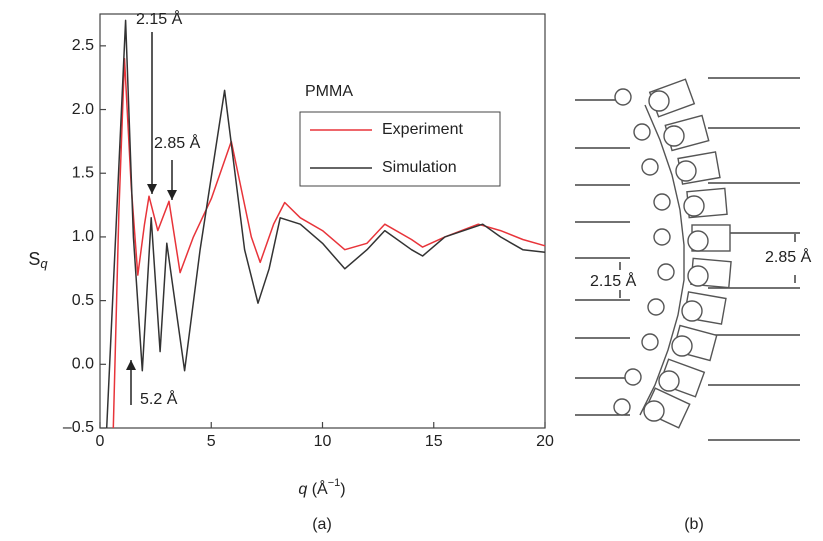 Image resolution: width=823 pixels, height=541 pixels. What do you see at coordinates (434, 441) in the screenshot?
I see `x-tick-label: 15` at bounding box center [434, 441].